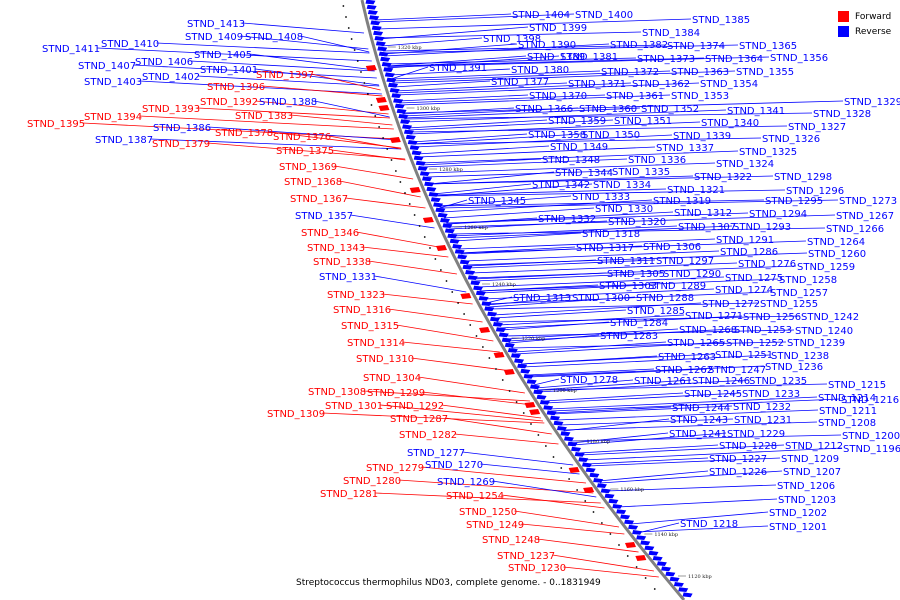 The height and width of the screenshot is (600, 900). Describe the element at coordinates (171, 109) in the screenshot. I see `gene-label: STND_1393` at that location.